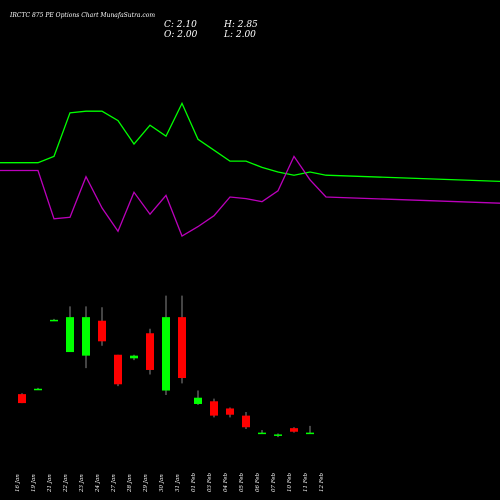 The width and height of the screenshot is (500, 500). What do you see at coordinates (290, 482) in the screenshot?
I see `x-tick-label: 10 Feb` at bounding box center [290, 482].